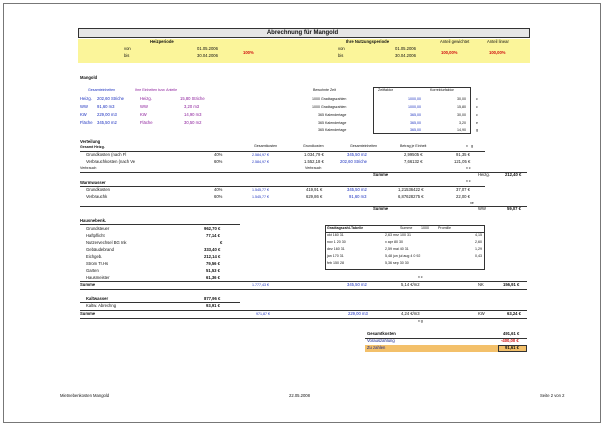 The height and width of the screenshot is (427, 605). What do you see at coordinates (468, 181) in the screenshot?
I see `ww-x: x c` at bounding box center [468, 181].